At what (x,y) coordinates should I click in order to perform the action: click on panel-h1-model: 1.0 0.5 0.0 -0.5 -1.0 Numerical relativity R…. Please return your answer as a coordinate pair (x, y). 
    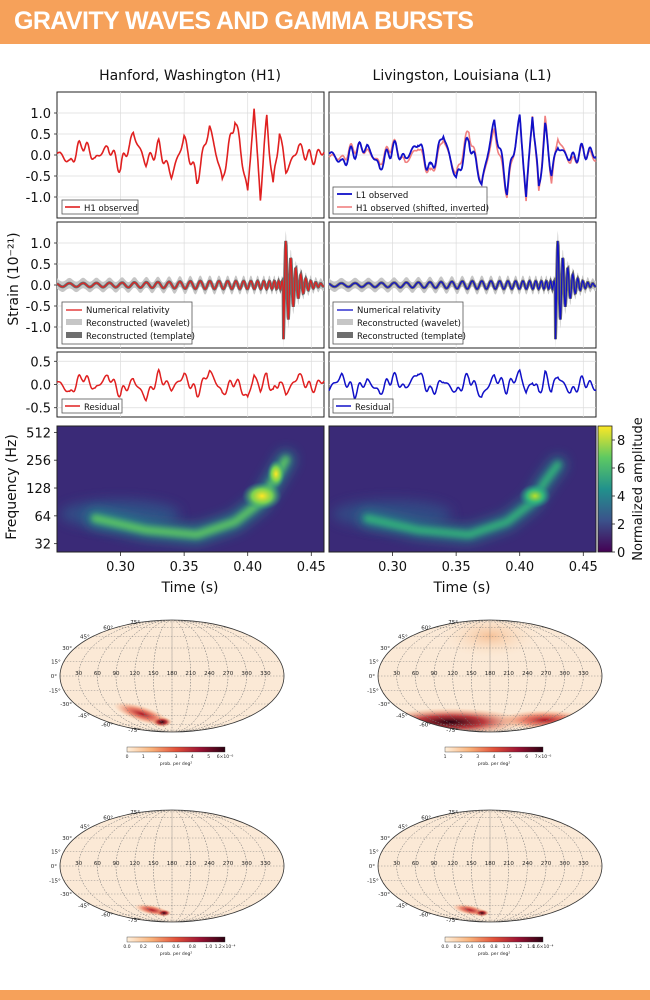
    Looking at the image, I should click on (176, 286).